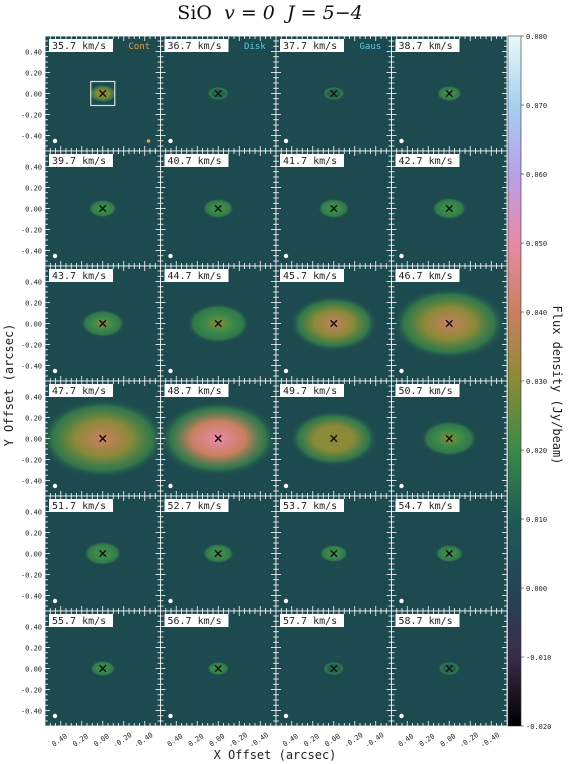 Image resolution: width=568 pixels, height=764 pixels. Describe the element at coordinates (249, 13) in the screenshot. I see `title-v: v = 0` at that location.